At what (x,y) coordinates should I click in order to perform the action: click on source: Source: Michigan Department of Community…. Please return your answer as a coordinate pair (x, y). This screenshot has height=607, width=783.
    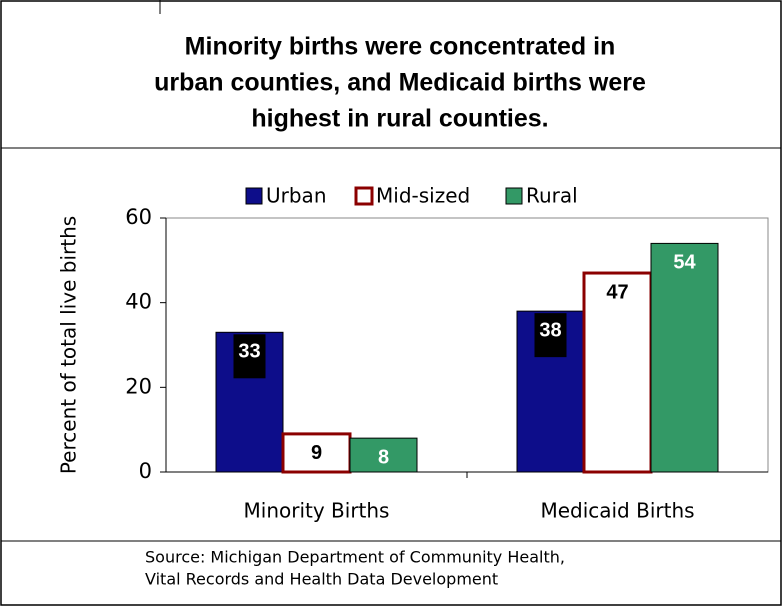
    Looking at the image, I should click on (355, 557).